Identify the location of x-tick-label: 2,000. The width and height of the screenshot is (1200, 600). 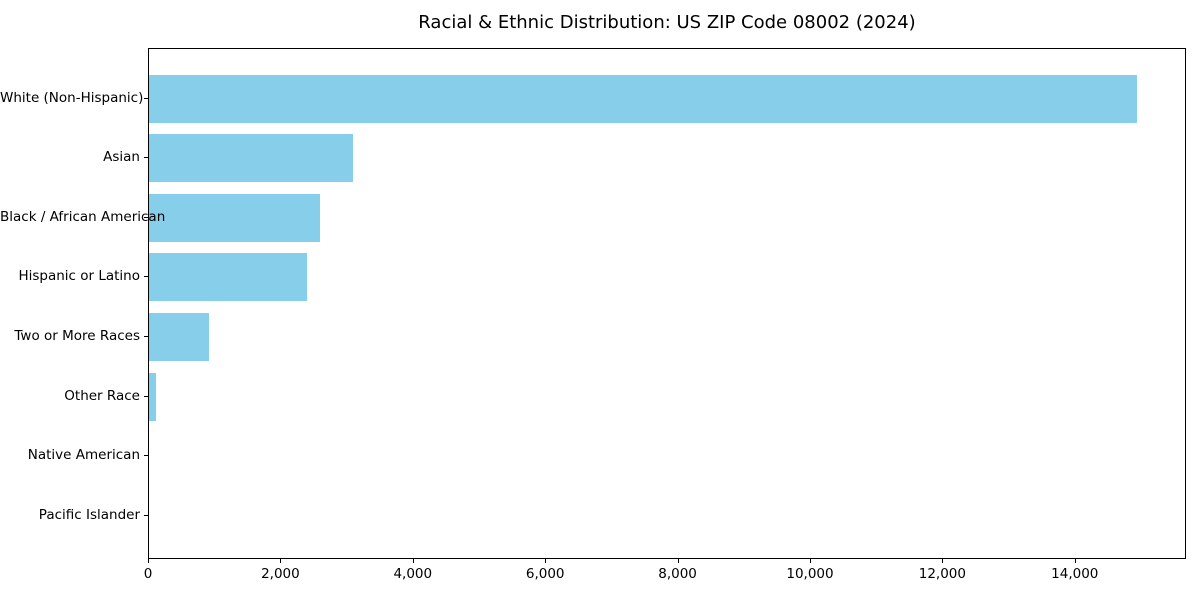
(280, 574).